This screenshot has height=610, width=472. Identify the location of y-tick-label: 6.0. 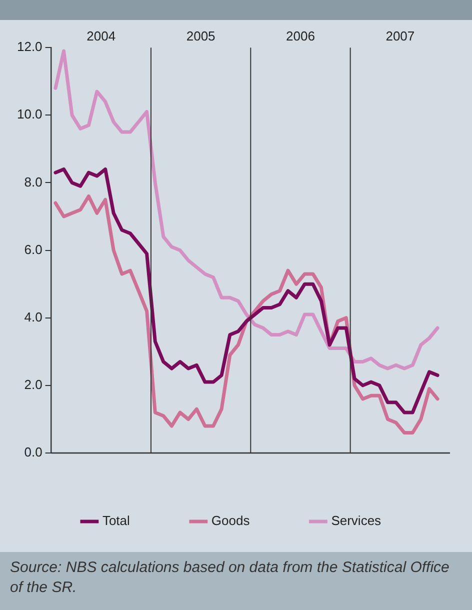
(33, 249).